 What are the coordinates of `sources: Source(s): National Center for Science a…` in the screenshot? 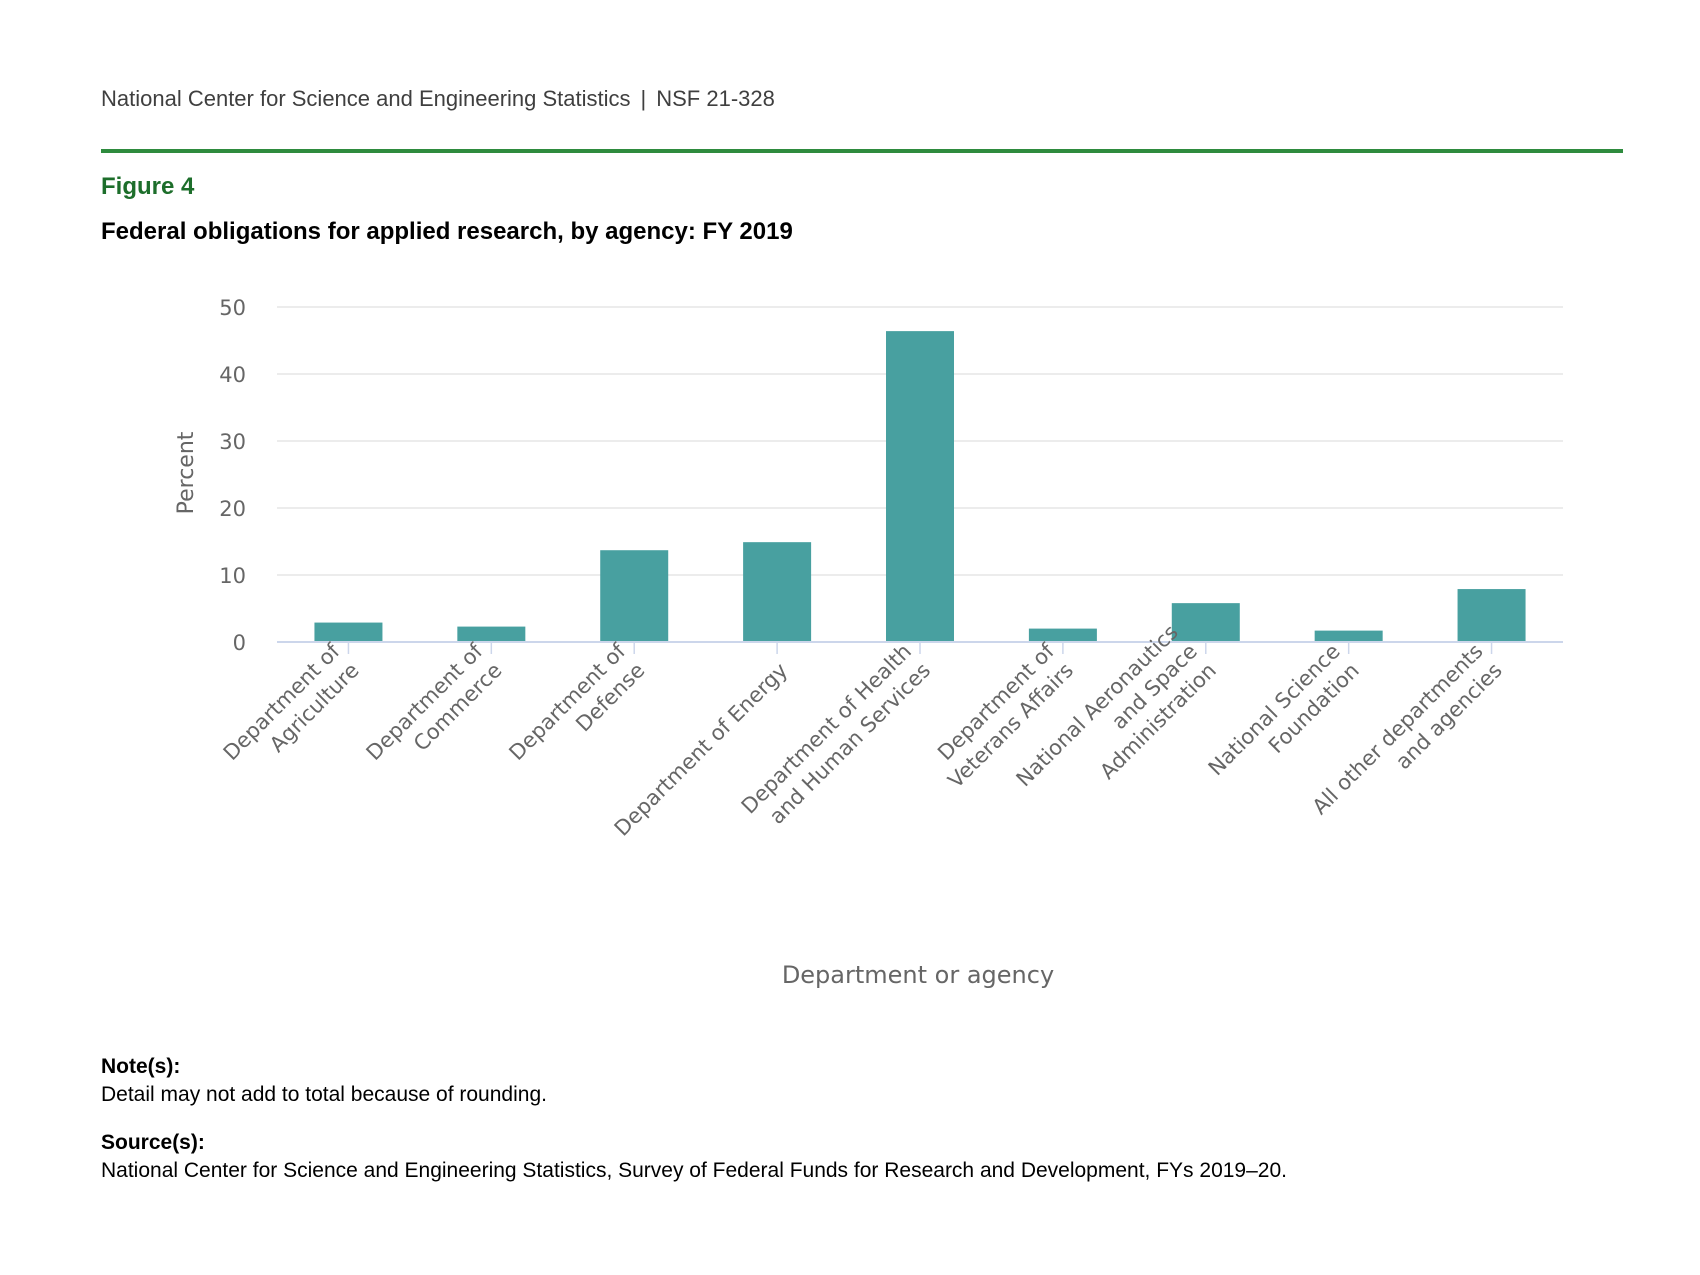 It's located at (694, 1157).